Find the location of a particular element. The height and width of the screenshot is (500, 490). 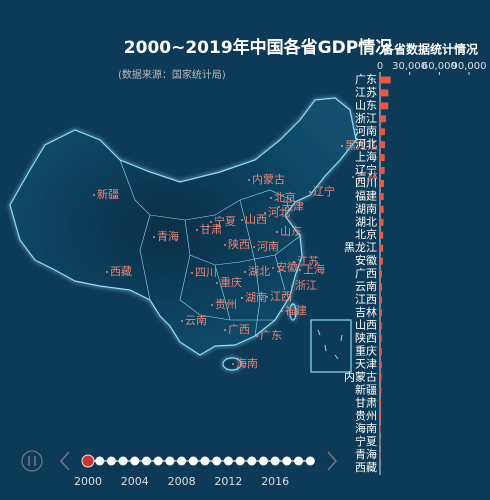

map-label: 湖南 is located at coordinates (256, 297).